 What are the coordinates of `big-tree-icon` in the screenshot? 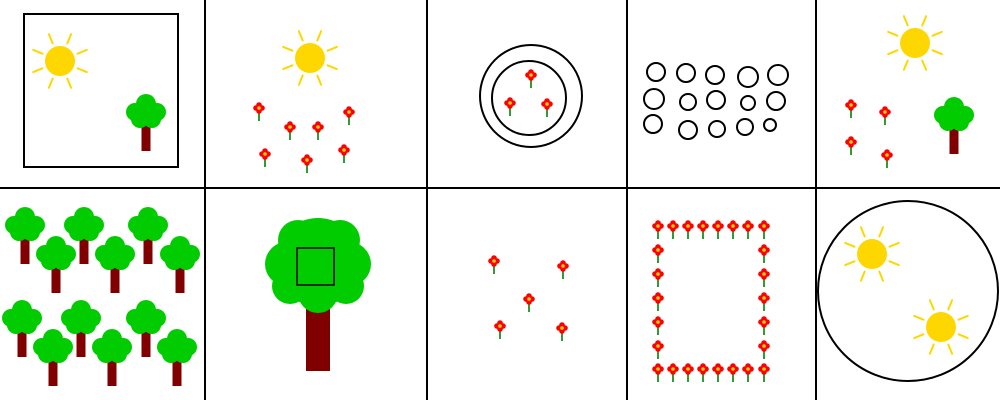 It's located at (318, 294).